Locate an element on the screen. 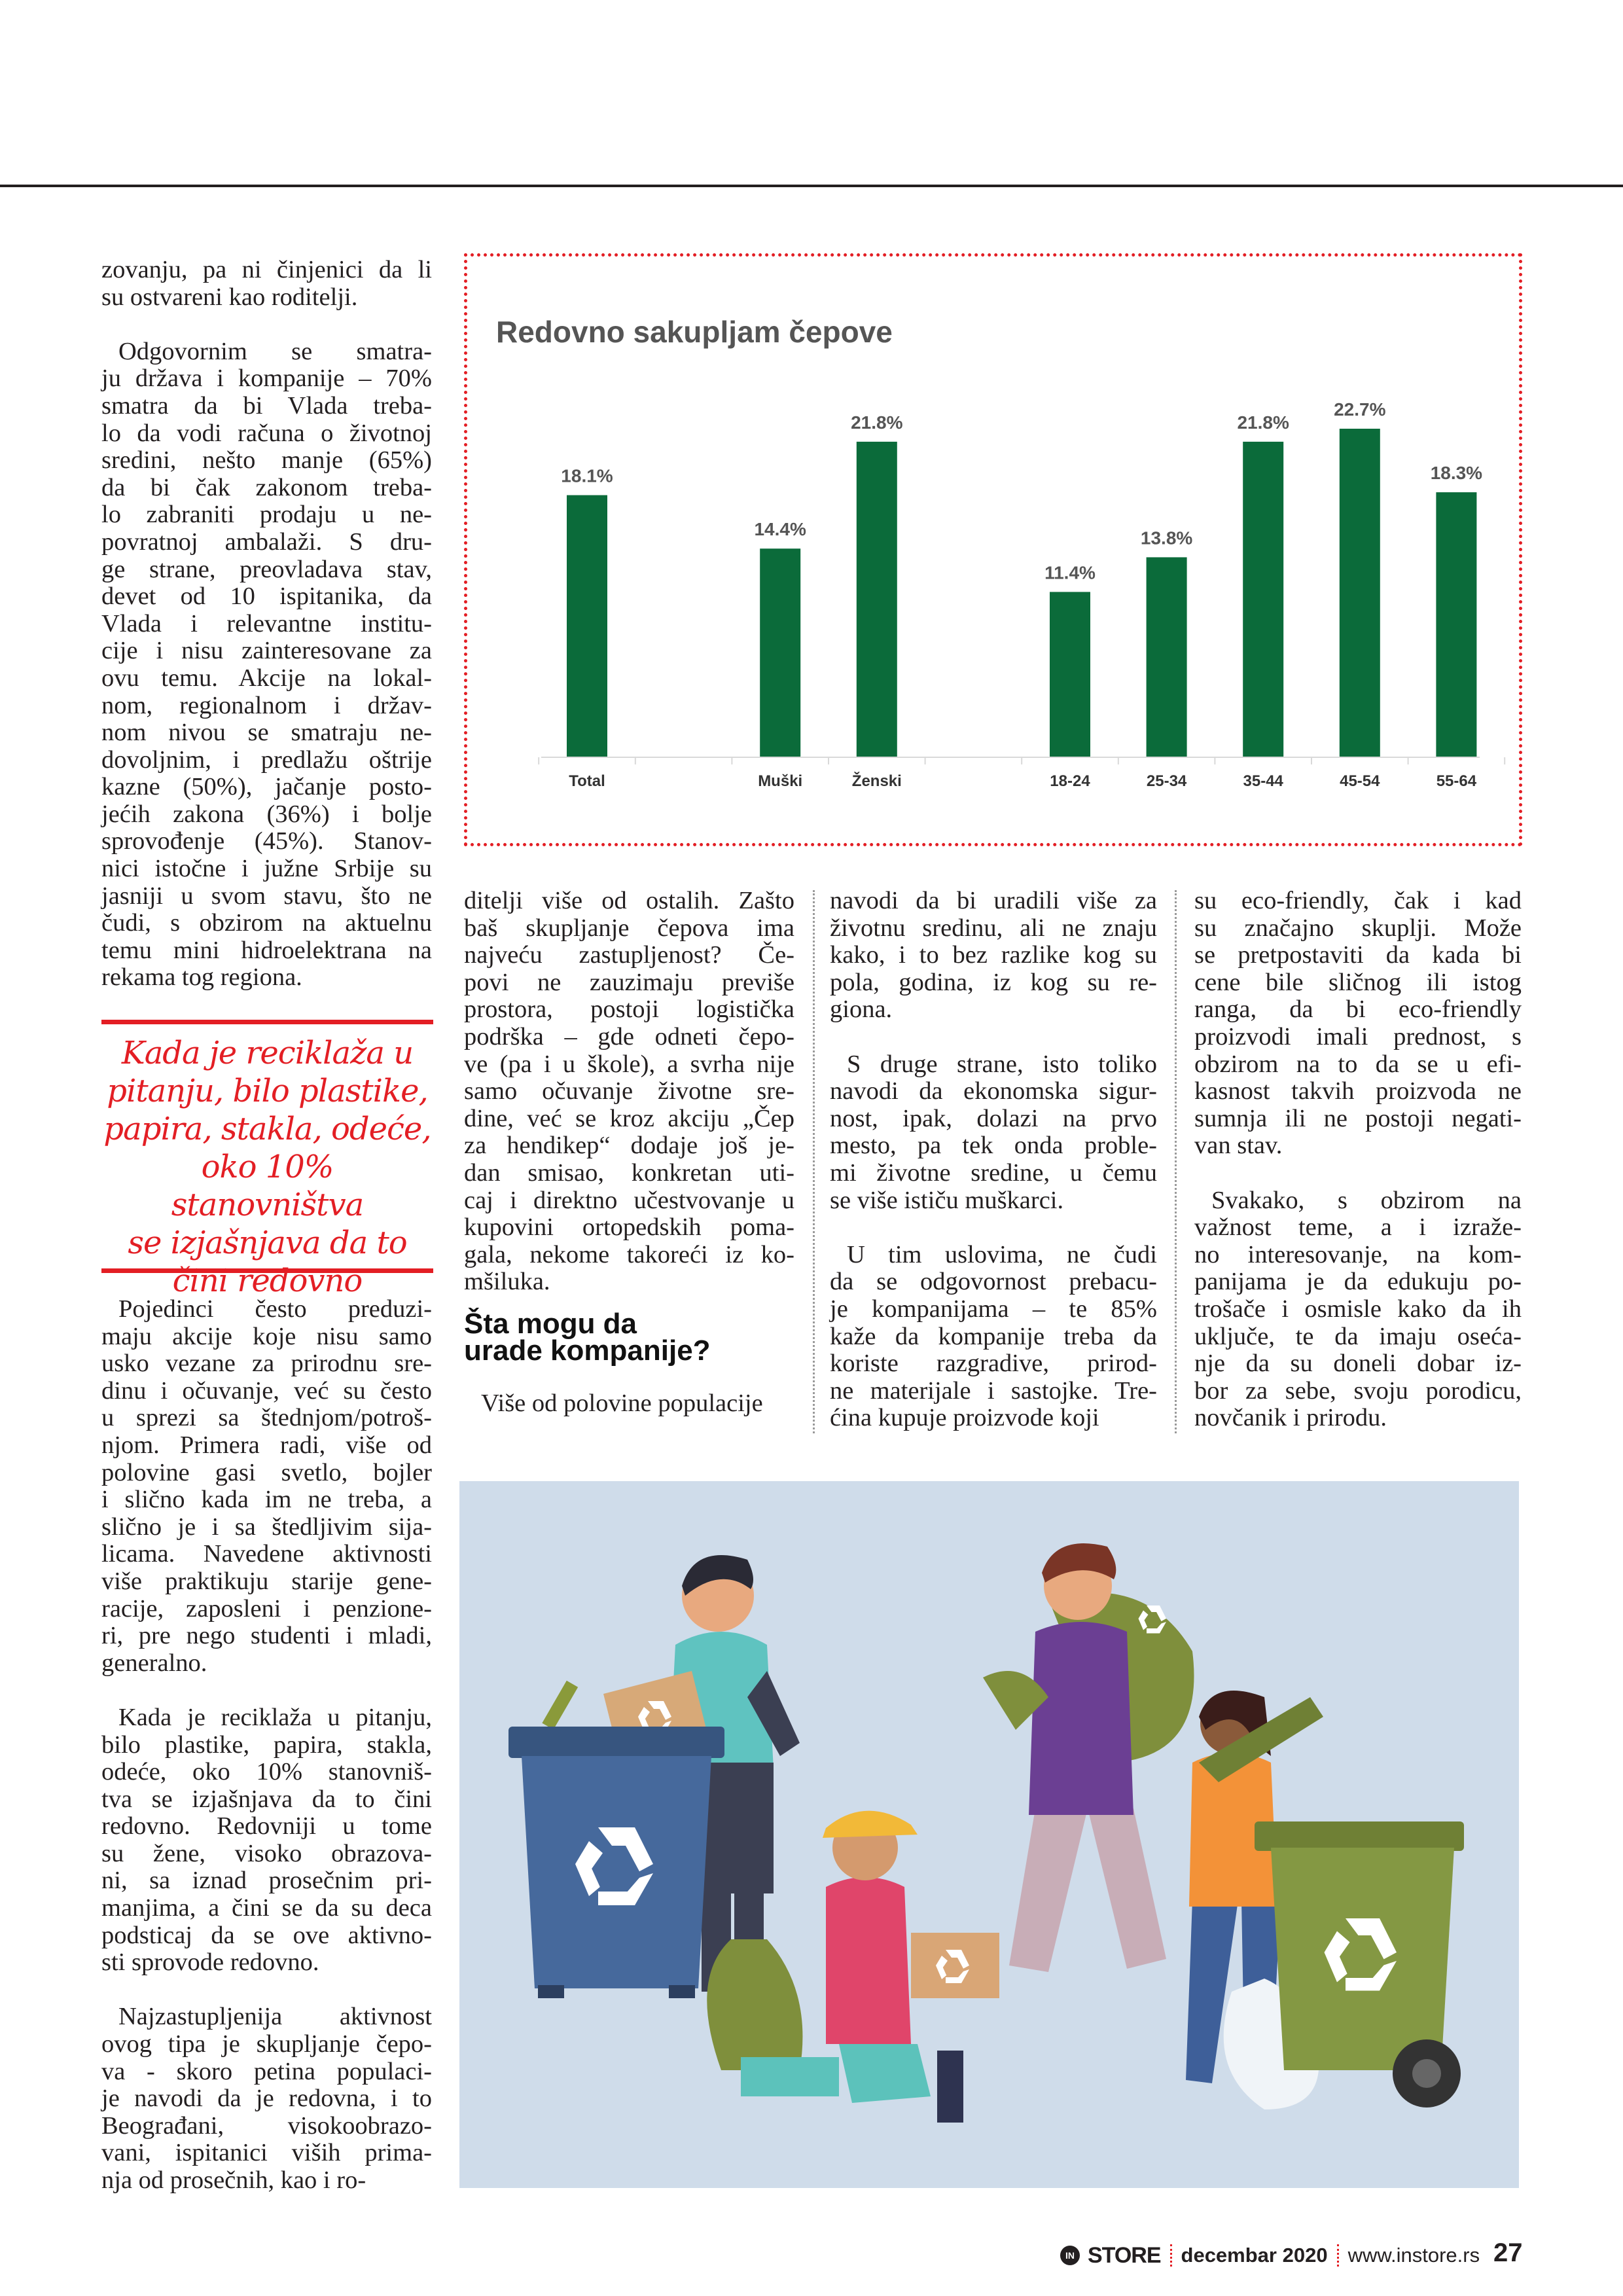 The width and height of the screenshot is (1623, 2296). text-line: ditelji više od ostalih. Zašto is located at coordinates (629, 900).